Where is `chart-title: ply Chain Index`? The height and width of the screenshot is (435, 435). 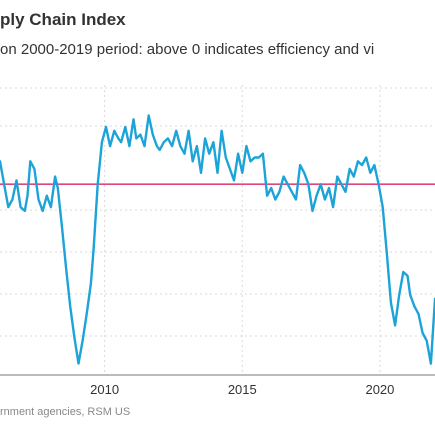 chart-title: ply Chain Index is located at coordinates (63, 19).